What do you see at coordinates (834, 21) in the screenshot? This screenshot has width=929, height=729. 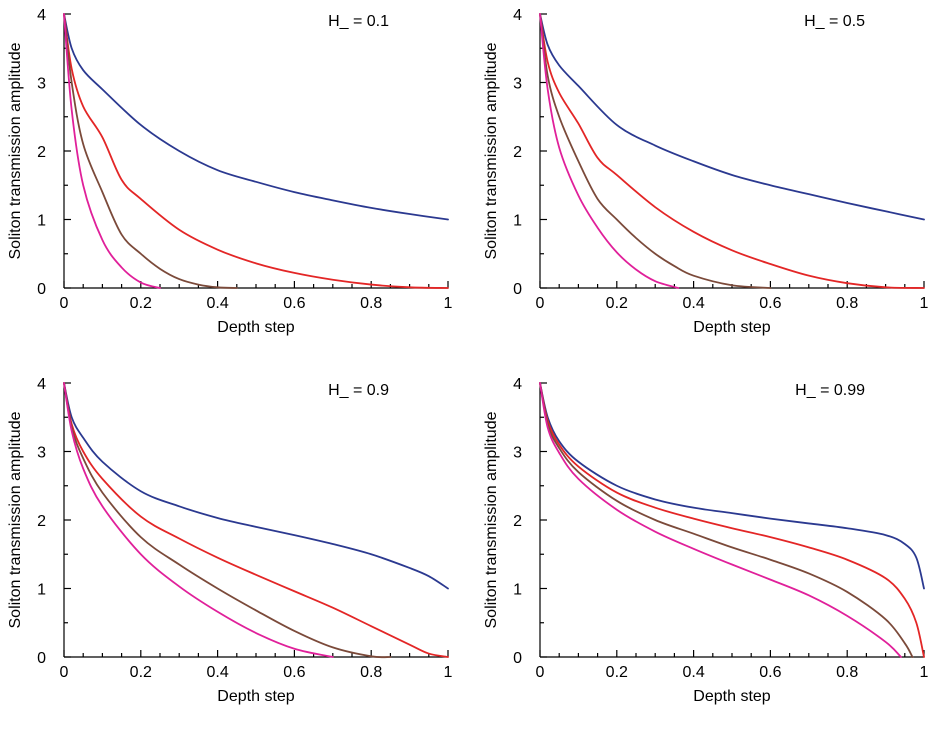 I see `panel-annotation: H_ = 0.5` at bounding box center [834, 21].